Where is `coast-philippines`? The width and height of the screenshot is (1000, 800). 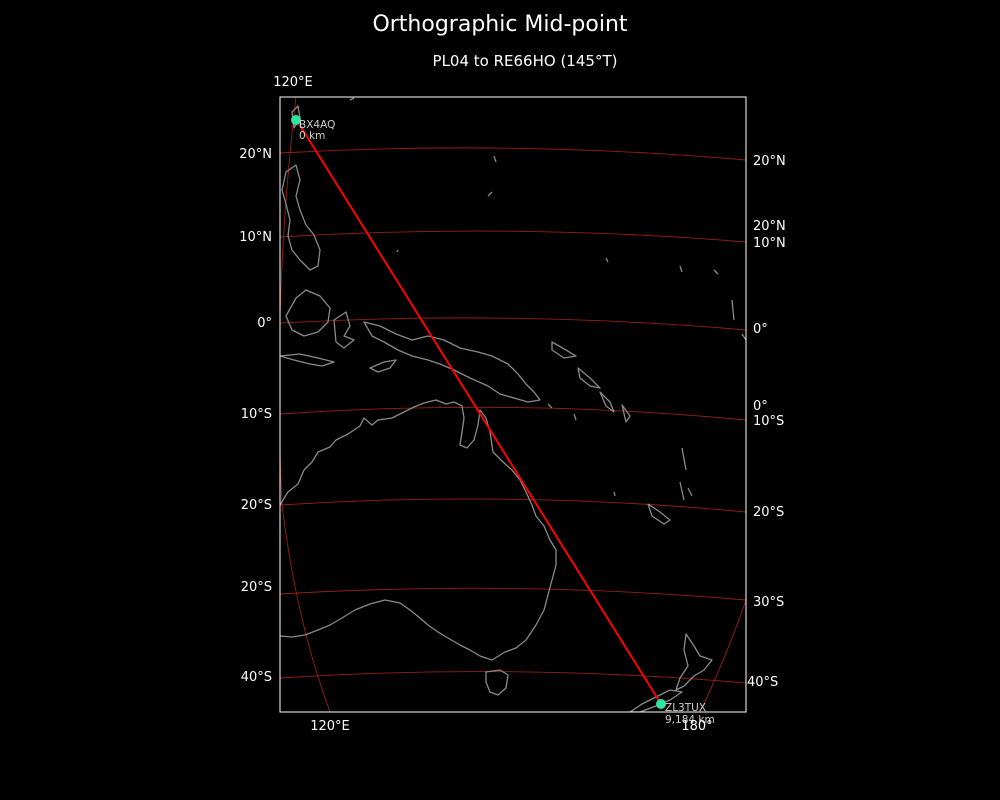 coast-philippines is located at coordinates (301, 217).